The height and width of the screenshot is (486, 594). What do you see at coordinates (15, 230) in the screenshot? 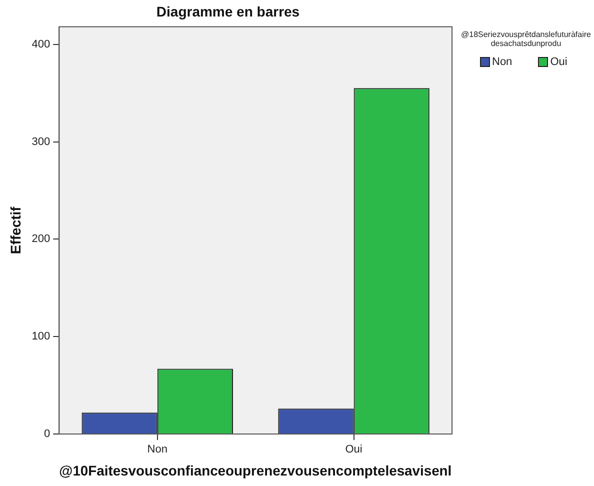
I see `y-axis-title: Effectif` at bounding box center [15, 230].